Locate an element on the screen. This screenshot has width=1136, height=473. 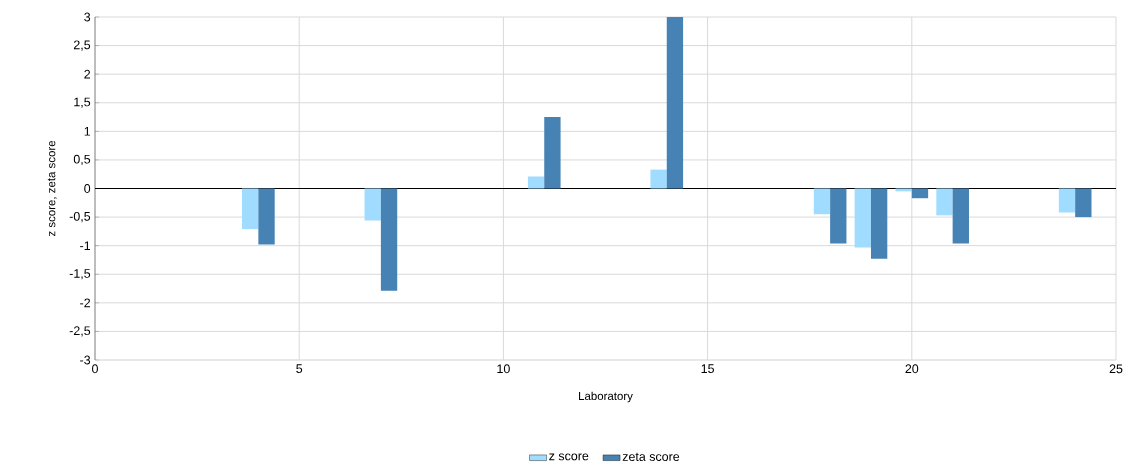
y-tick-label: -1,5 is located at coordinates (80, 274).